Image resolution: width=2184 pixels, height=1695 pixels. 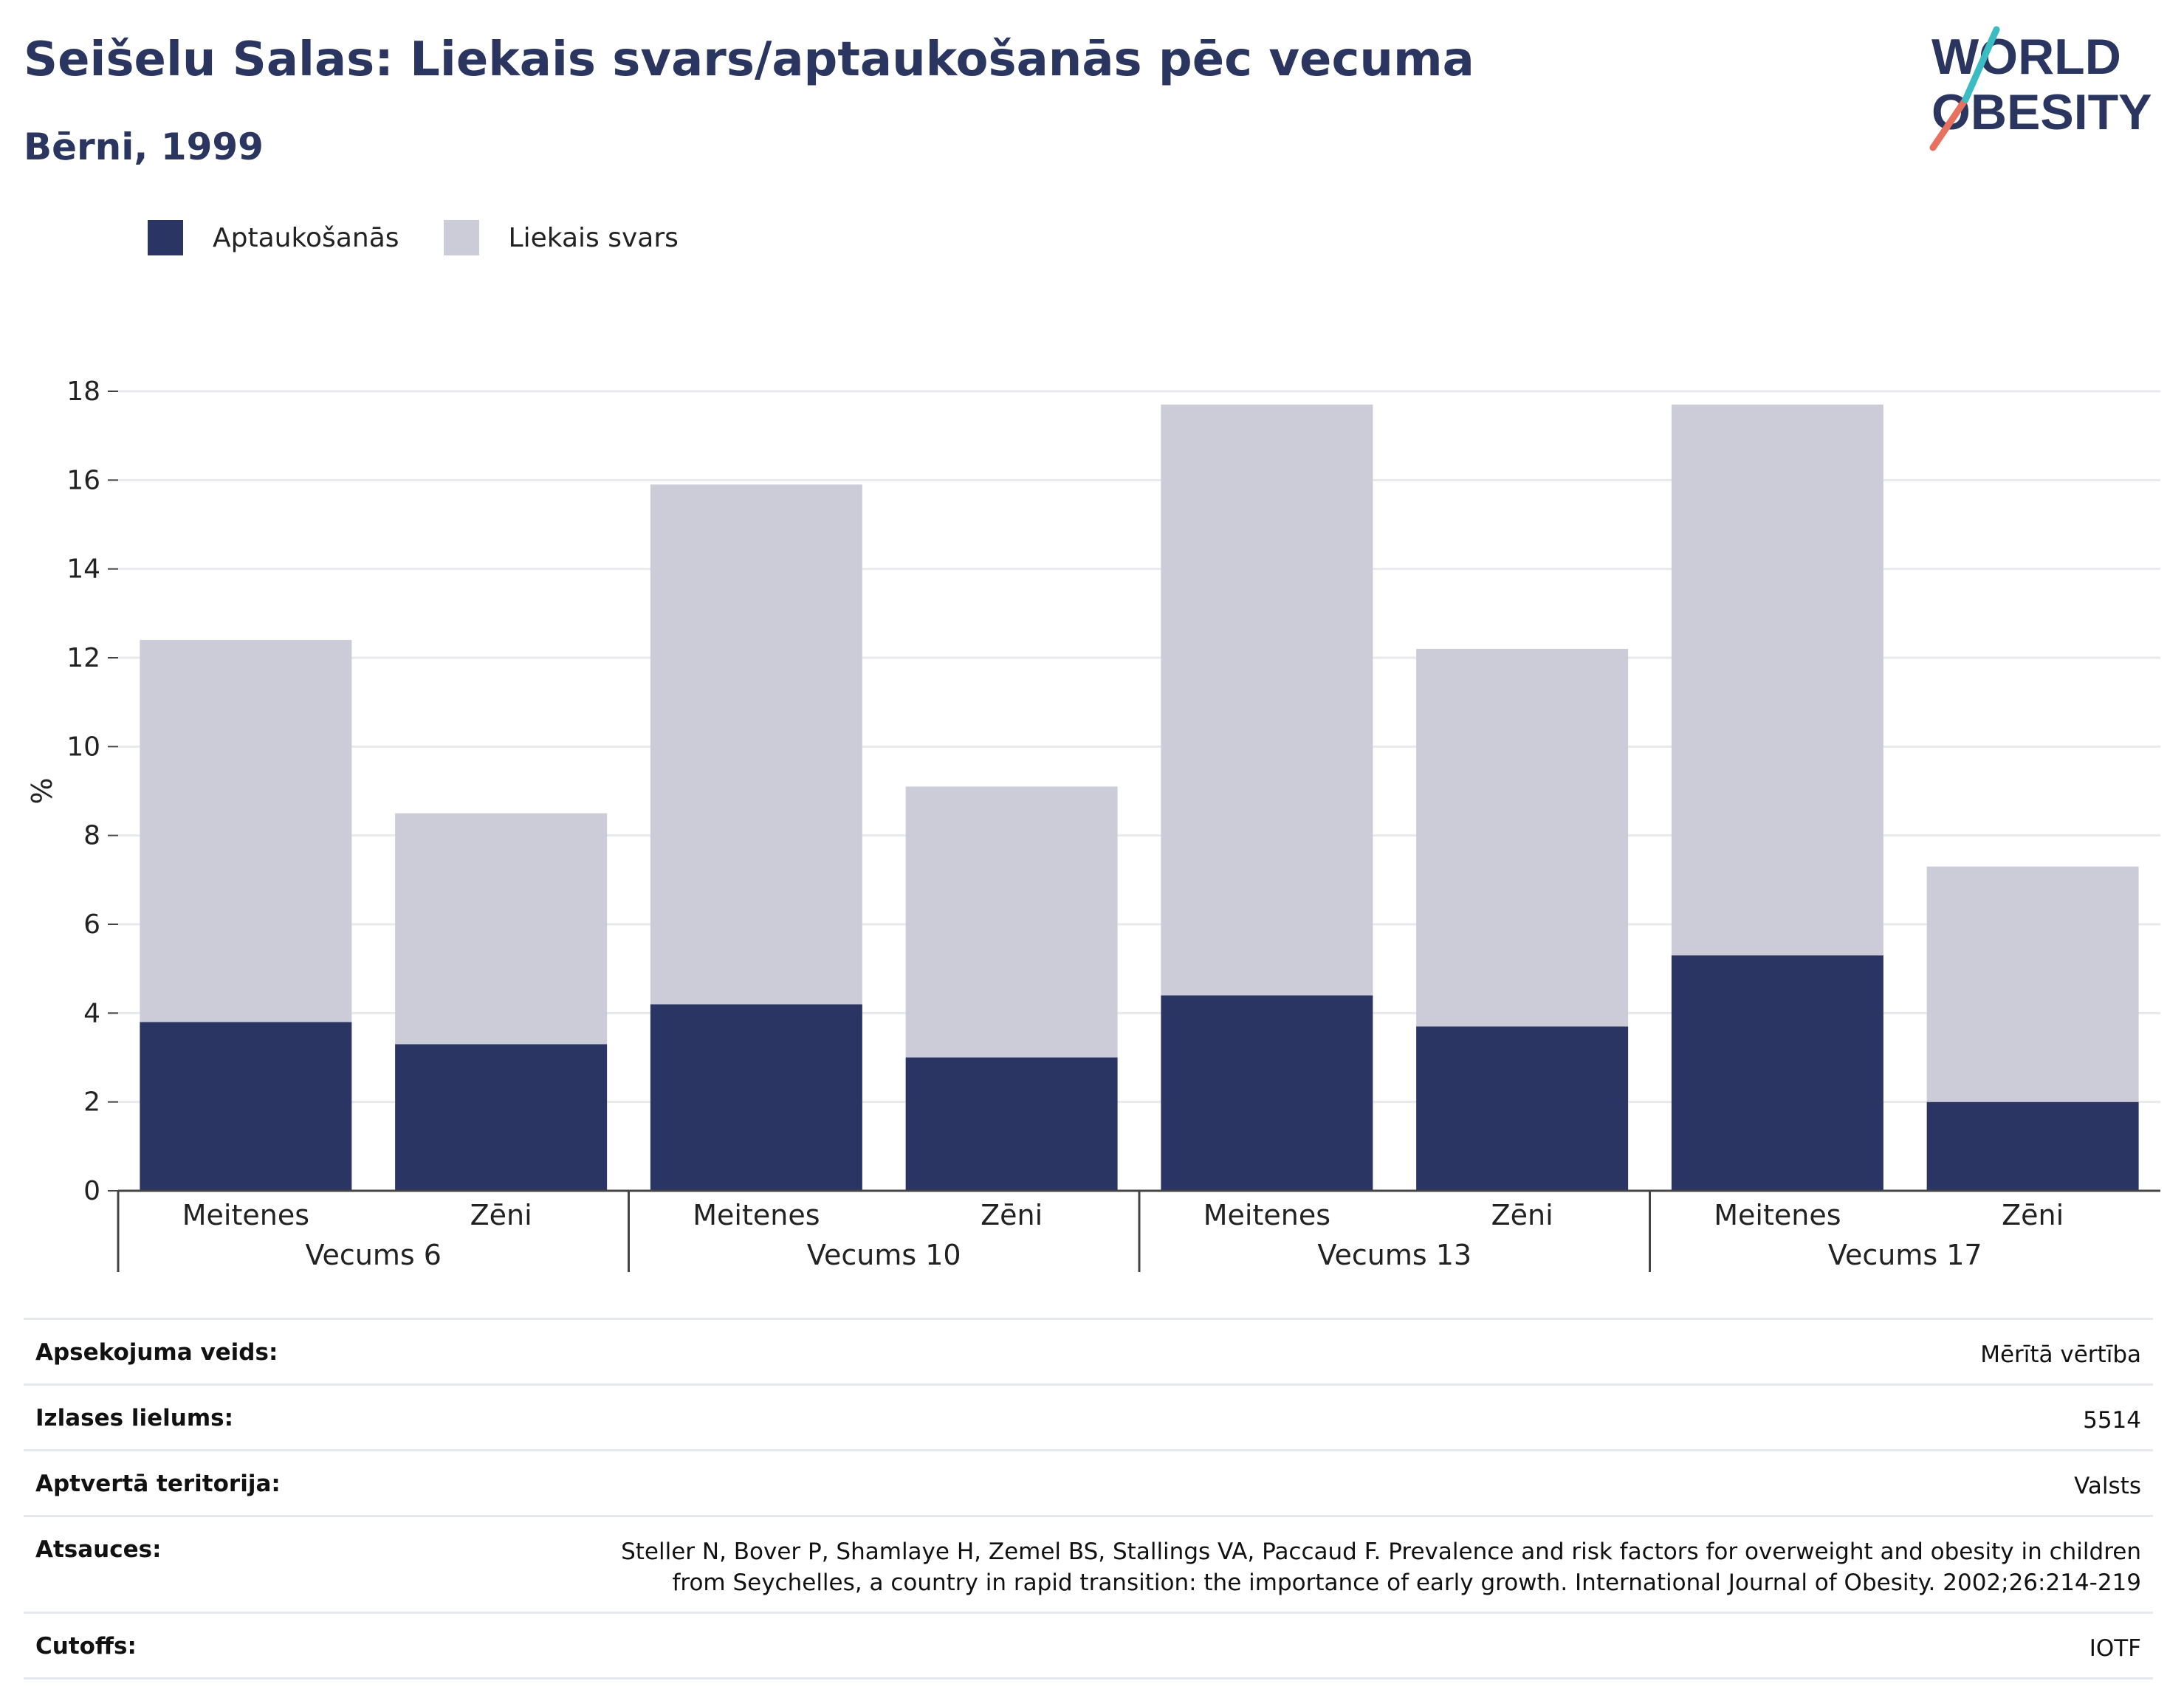 I want to click on chart-subtitle: Bērni, 1999, so click(x=144, y=147).